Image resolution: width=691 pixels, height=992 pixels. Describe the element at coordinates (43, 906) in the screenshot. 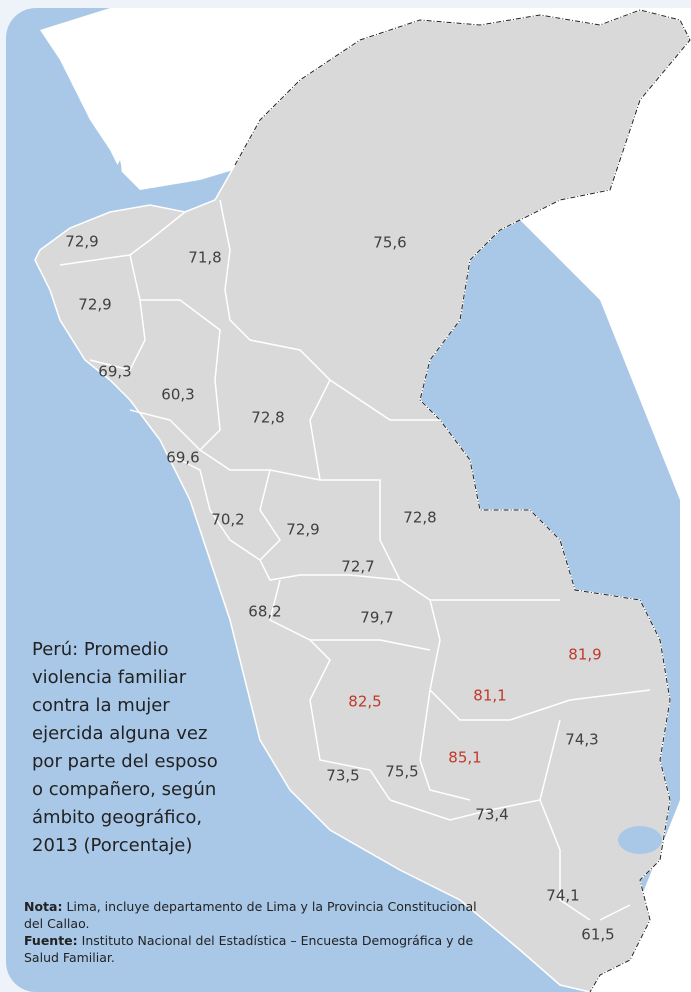

I see `note-label: Nota:` at that location.